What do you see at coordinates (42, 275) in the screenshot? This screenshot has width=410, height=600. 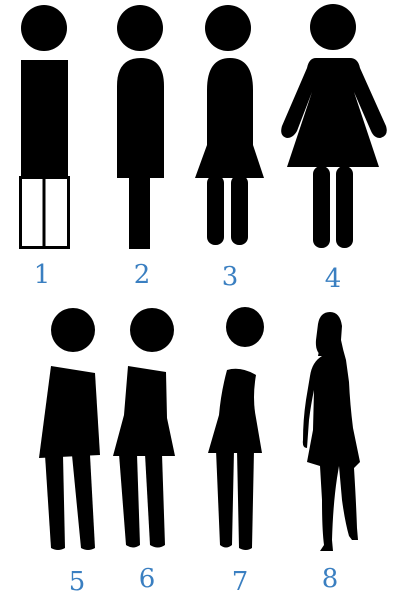 I see `figure-label: 1` at bounding box center [42, 275].